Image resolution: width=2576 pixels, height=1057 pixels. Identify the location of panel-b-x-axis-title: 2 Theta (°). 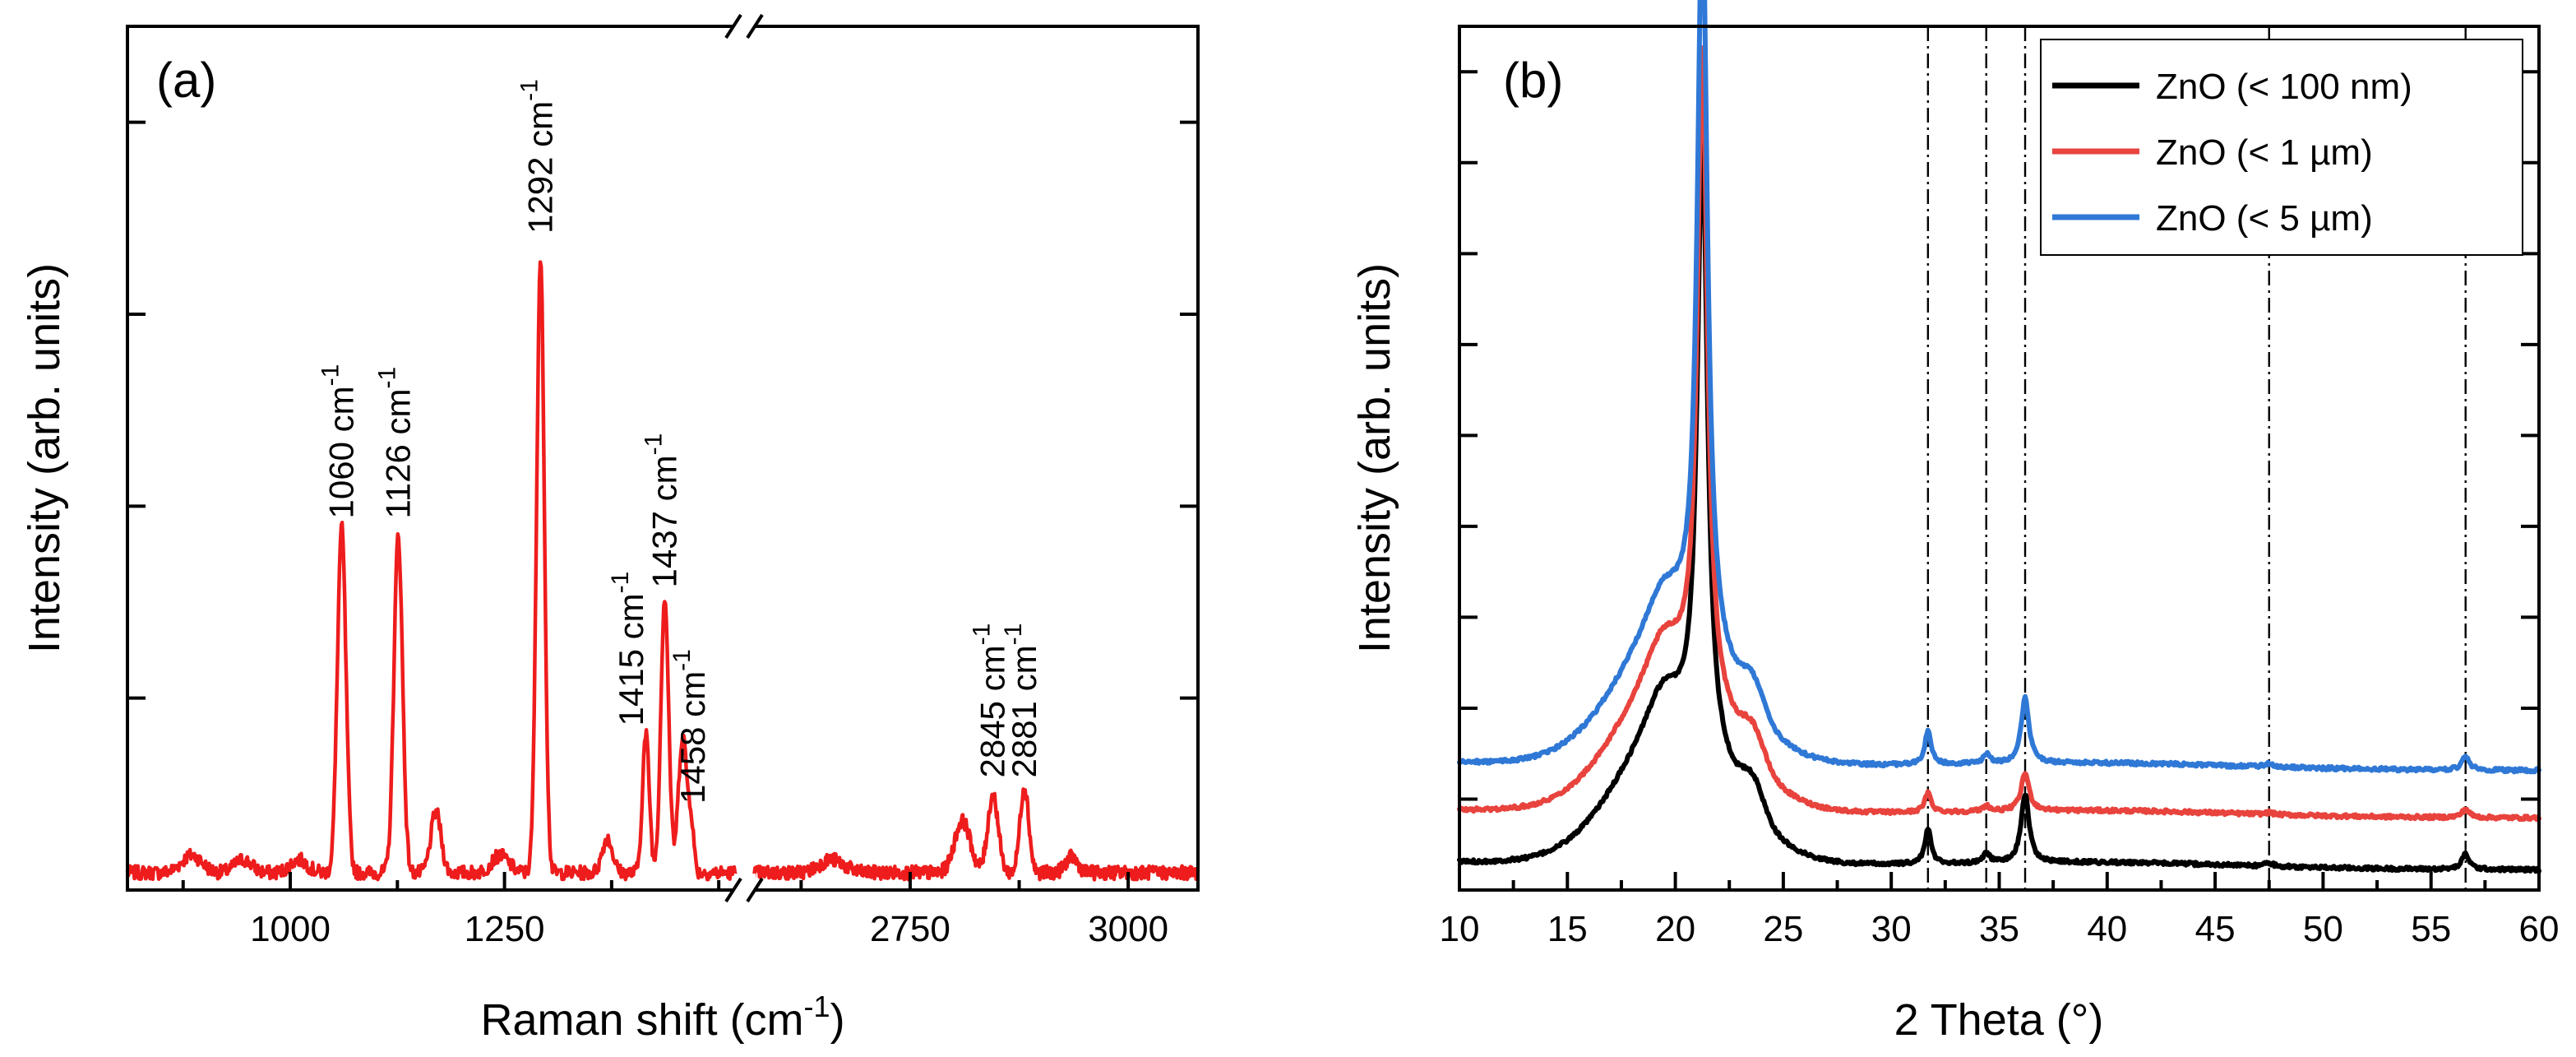
(1999, 1020).